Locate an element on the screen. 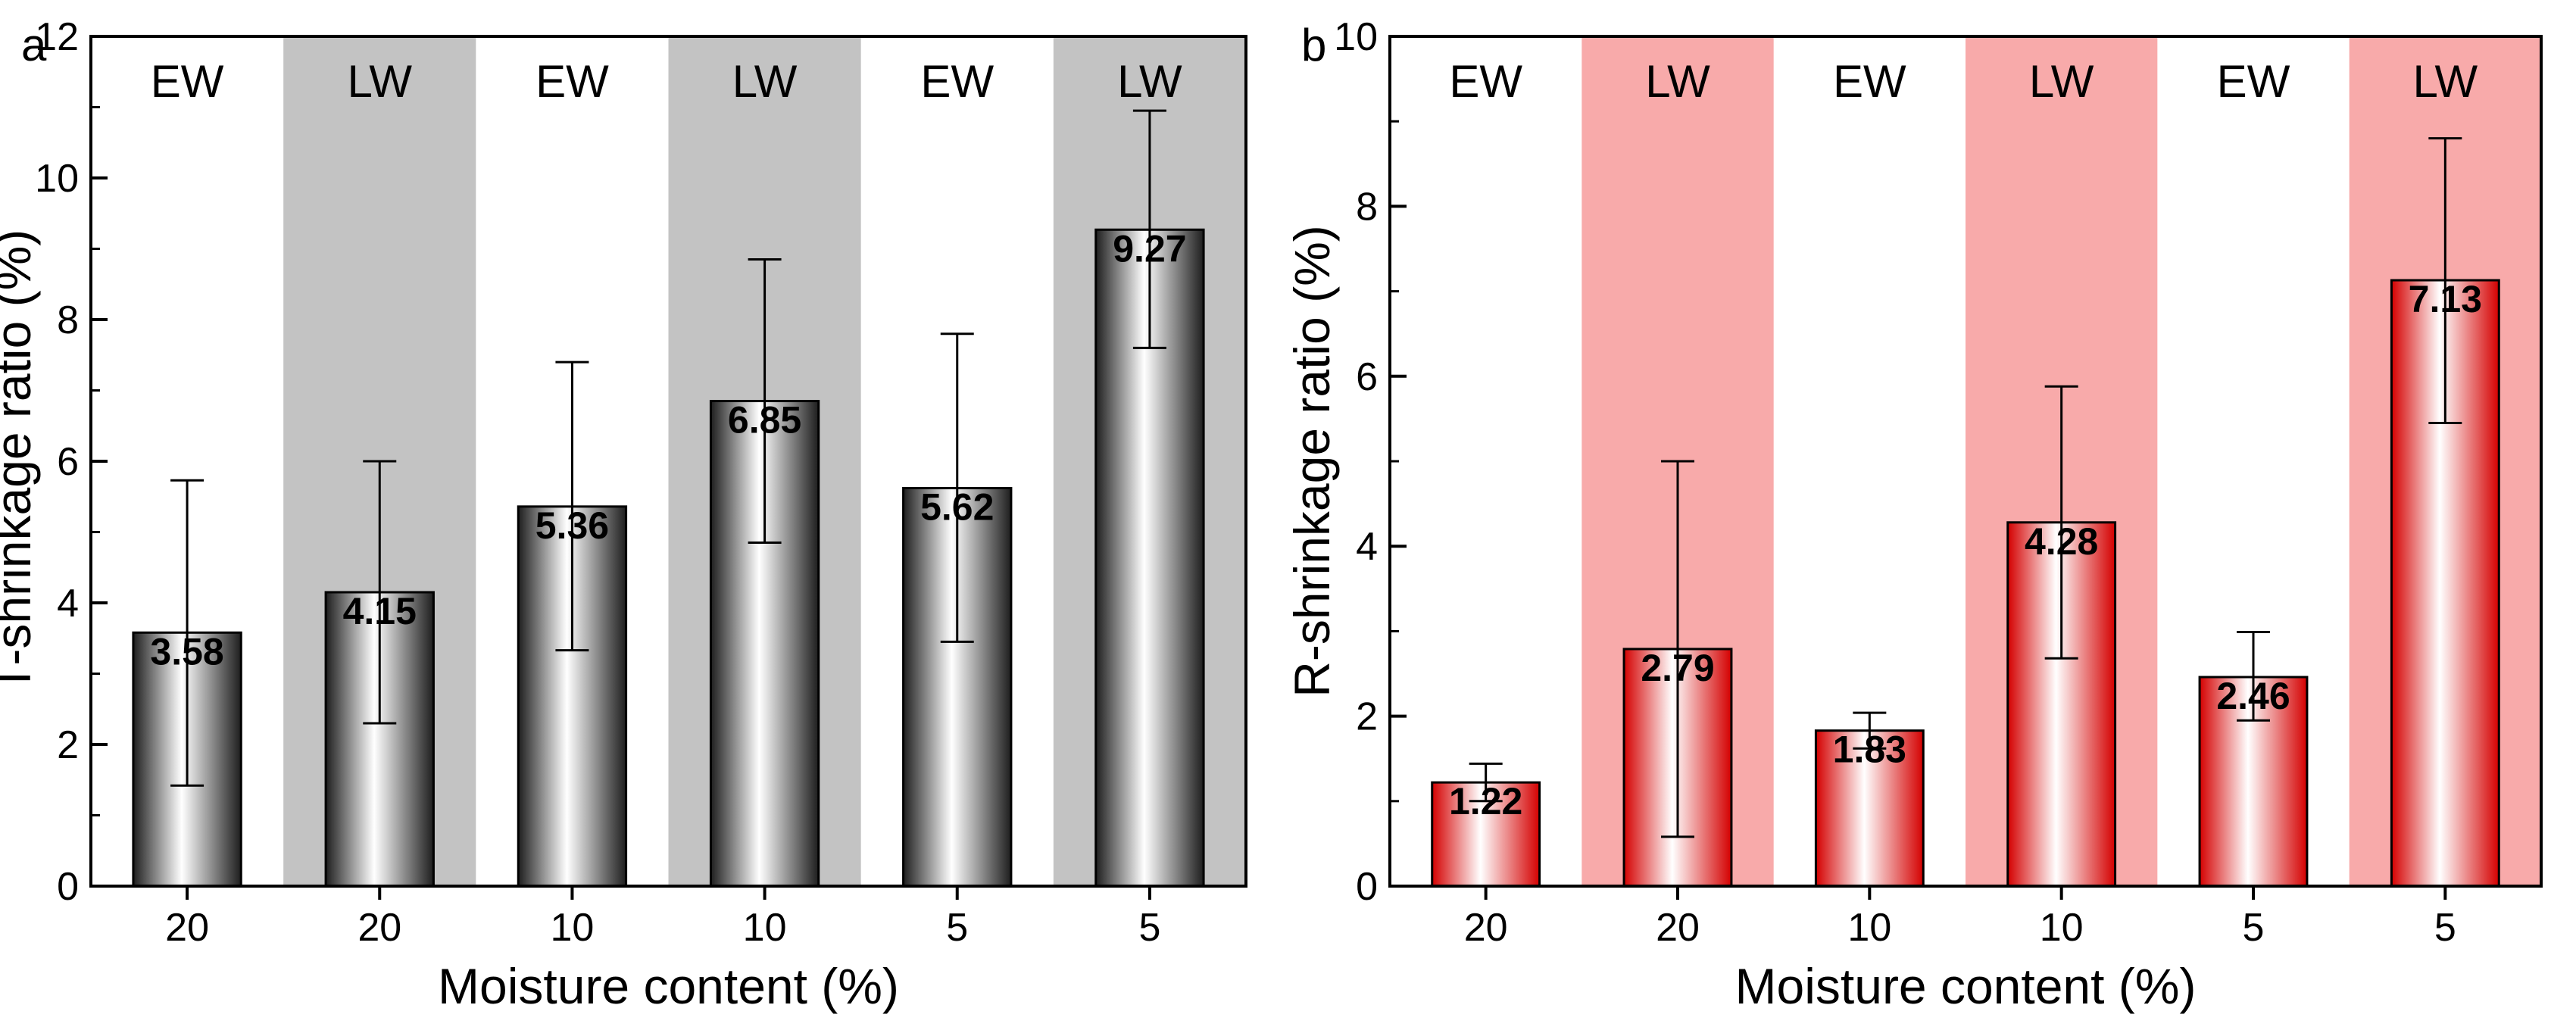 The height and width of the screenshot is (1030, 2576). panel-b-band-label-1: LW is located at coordinates (1678, 81).